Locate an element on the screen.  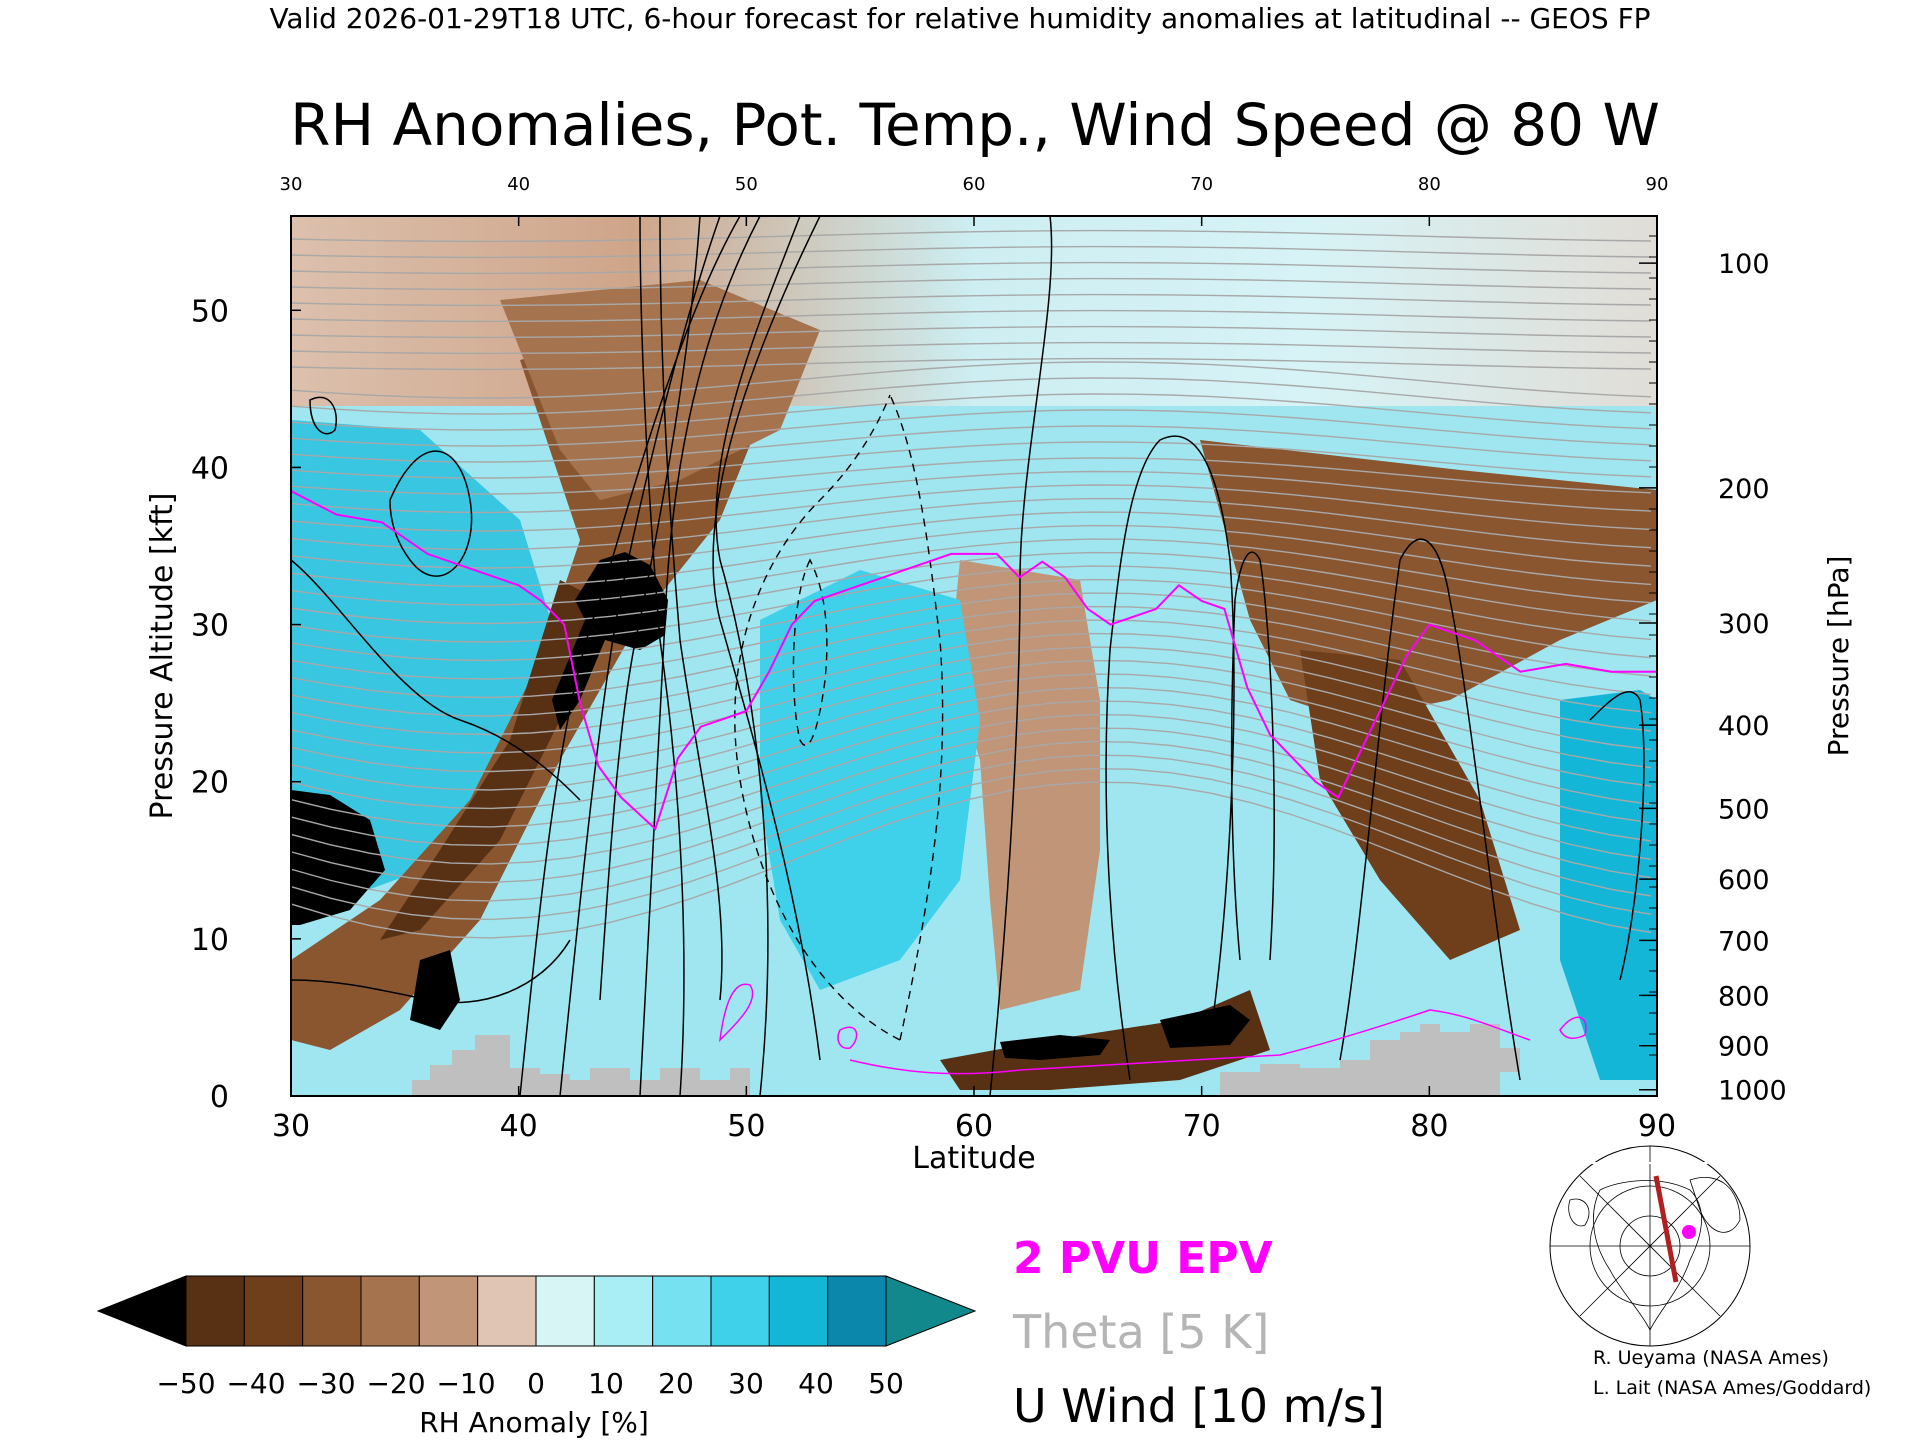
pressure-tick-label: 1000 is located at coordinates (1752, 1091).